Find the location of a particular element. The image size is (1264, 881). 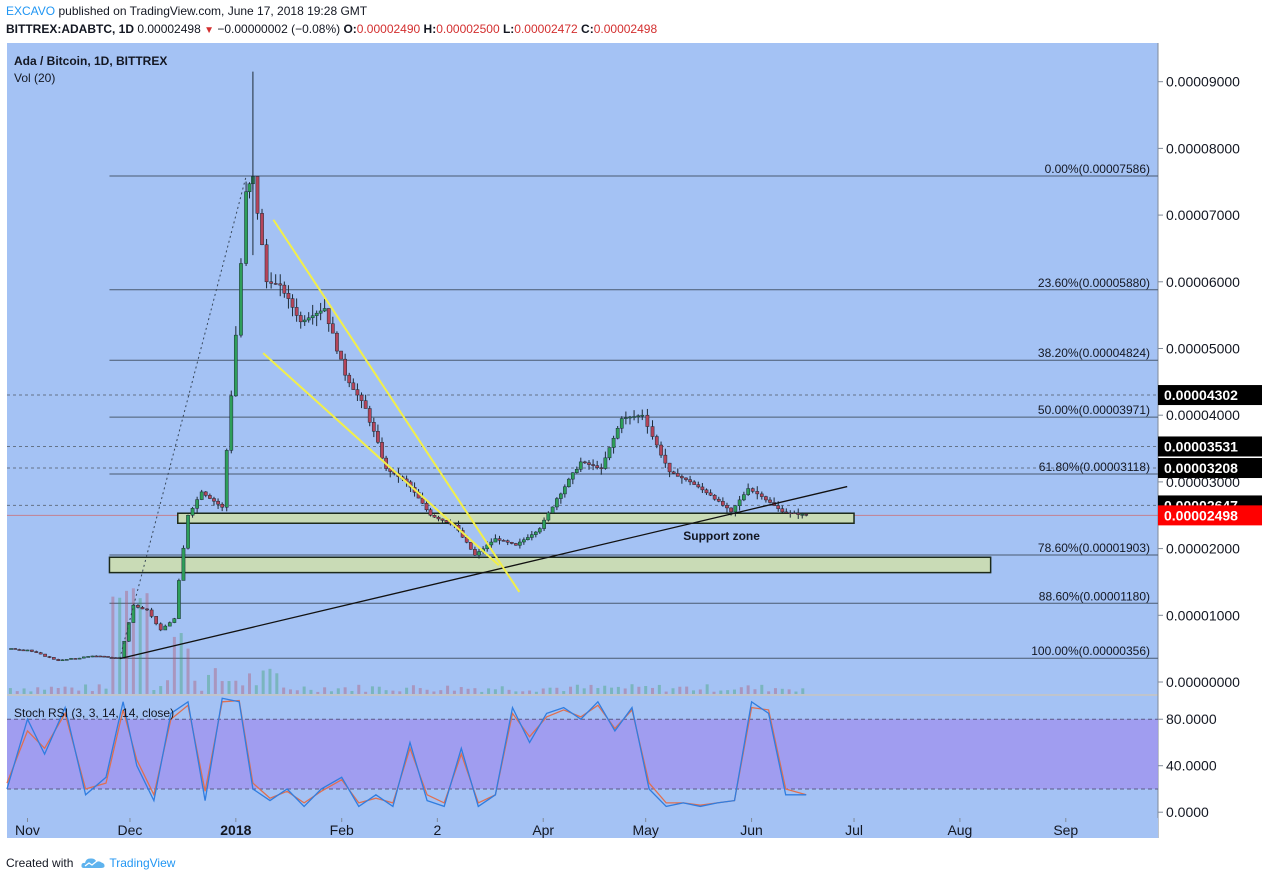

down-arrow-icon: ▼ is located at coordinates (209, 30).